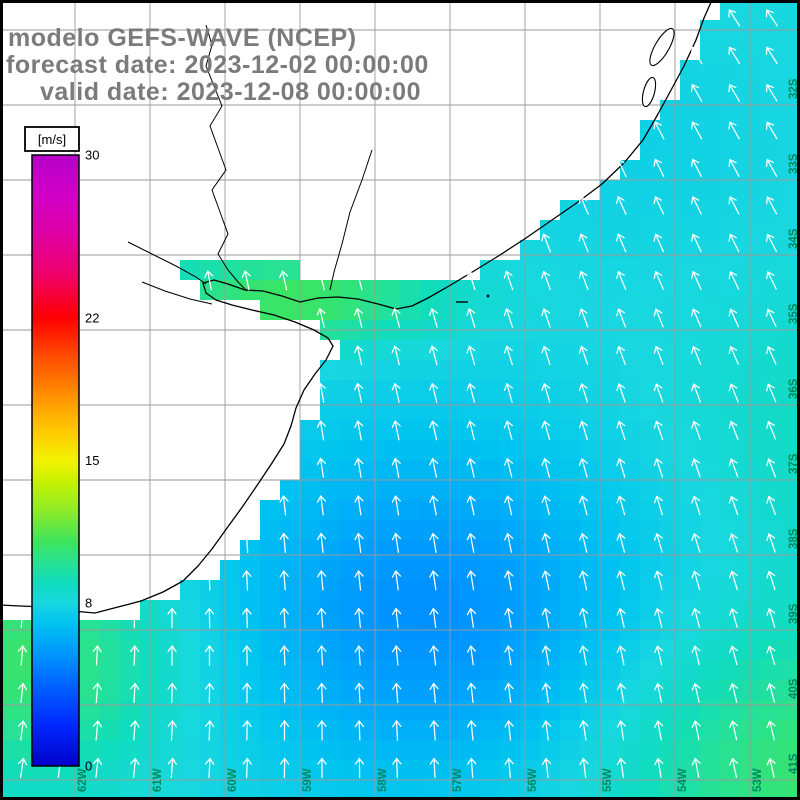 This screenshot has height=800, width=800. Describe the element at coordinates (230, 92) in the screenshot. I see `title-valid-date: valid date: 2023-12-08 00:00:00` at that location.